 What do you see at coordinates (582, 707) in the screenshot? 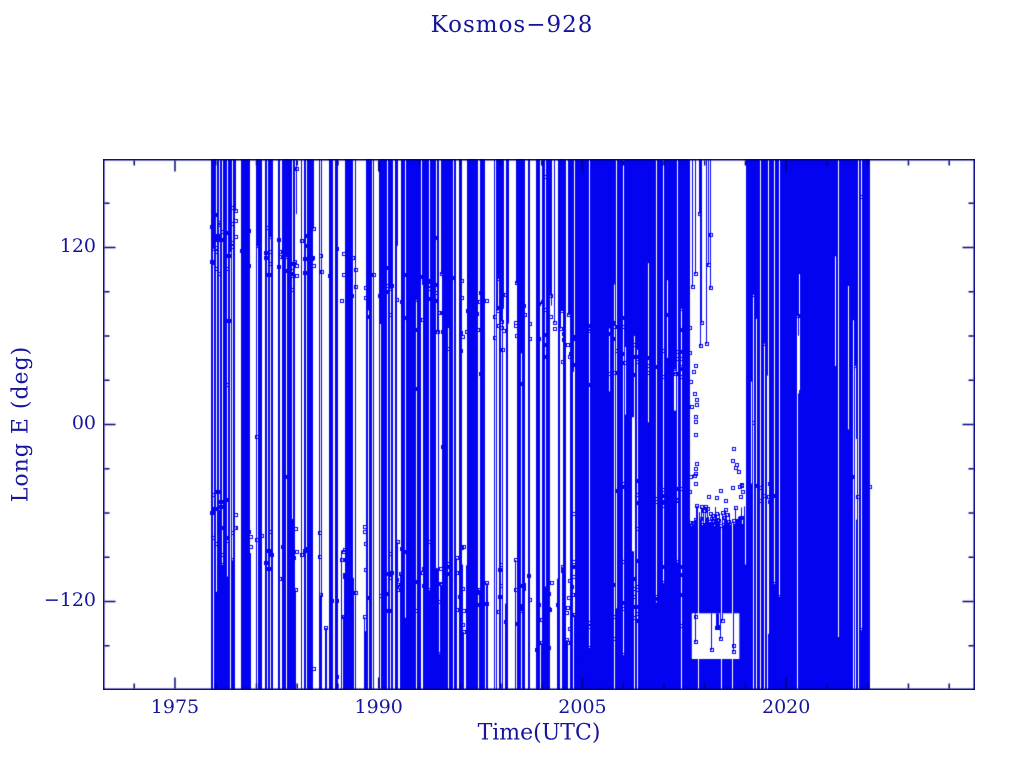
I see `x-tick-label: 2005` at bounding box center [582, 707].